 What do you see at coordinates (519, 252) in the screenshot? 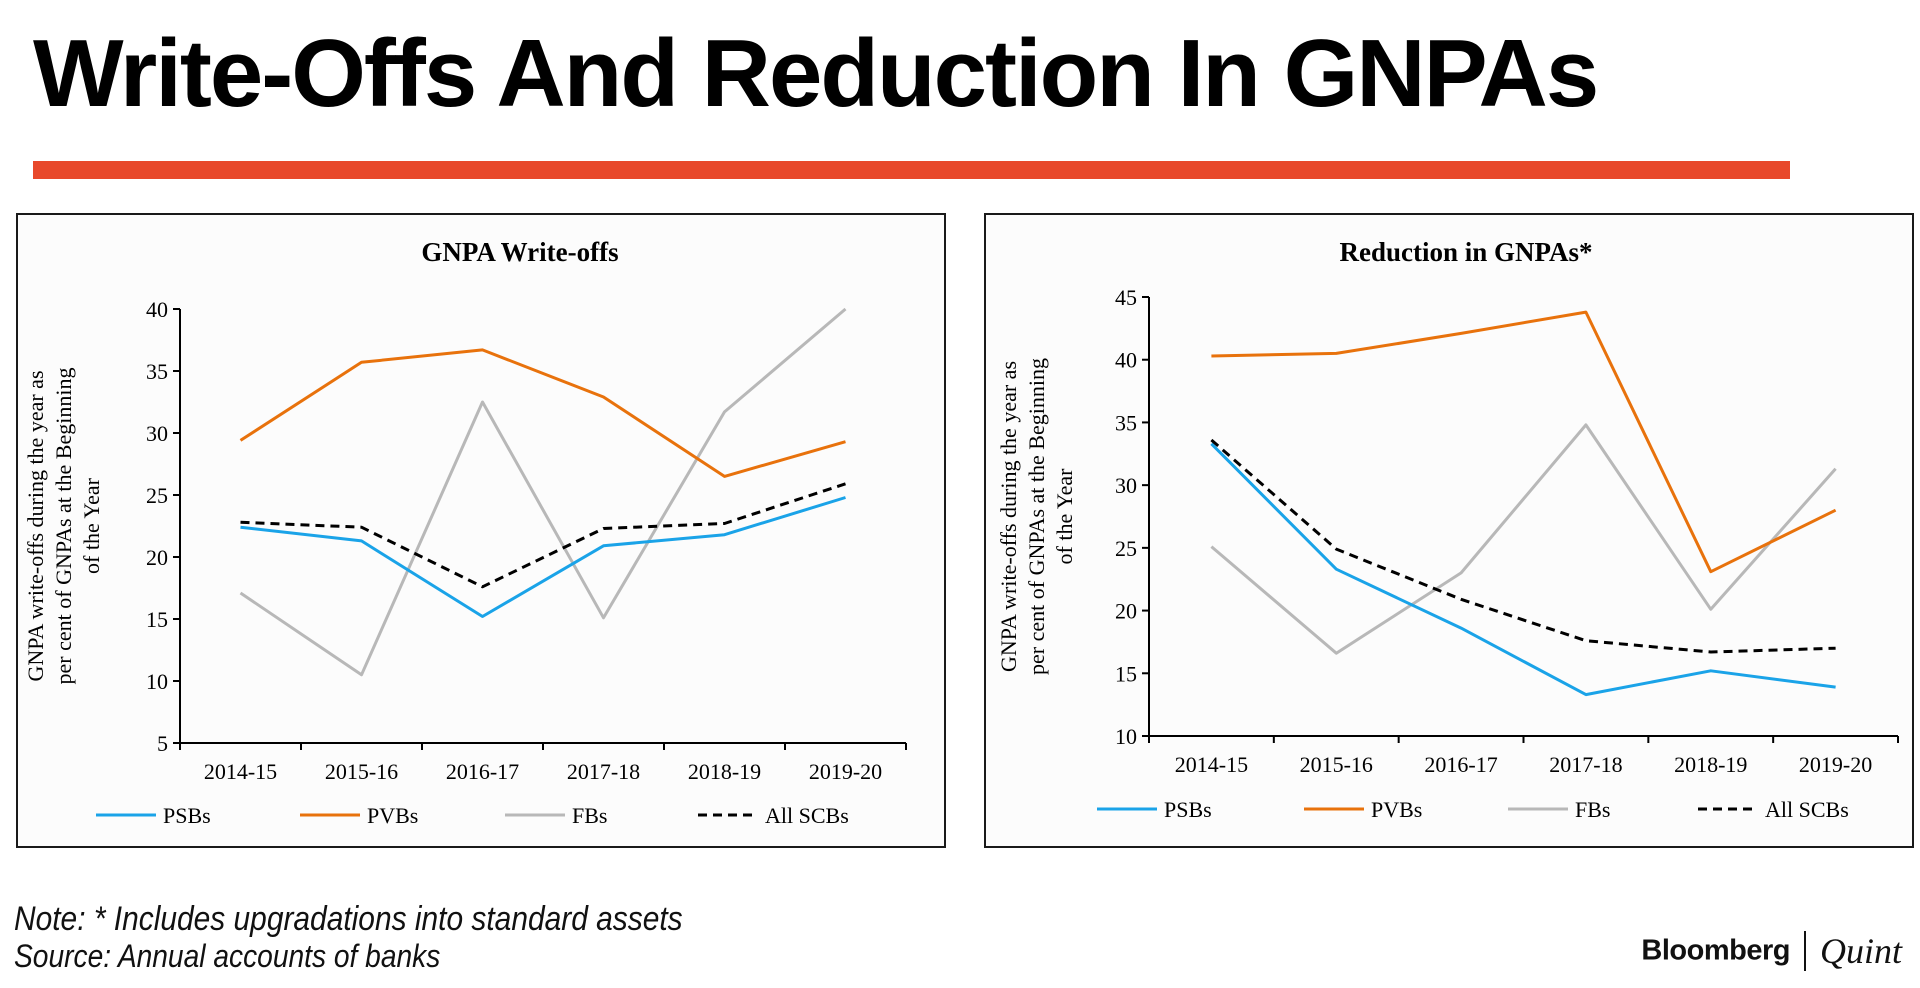
I see `chart-title: GNPA Write-offs` at bounding box center [519, 252].